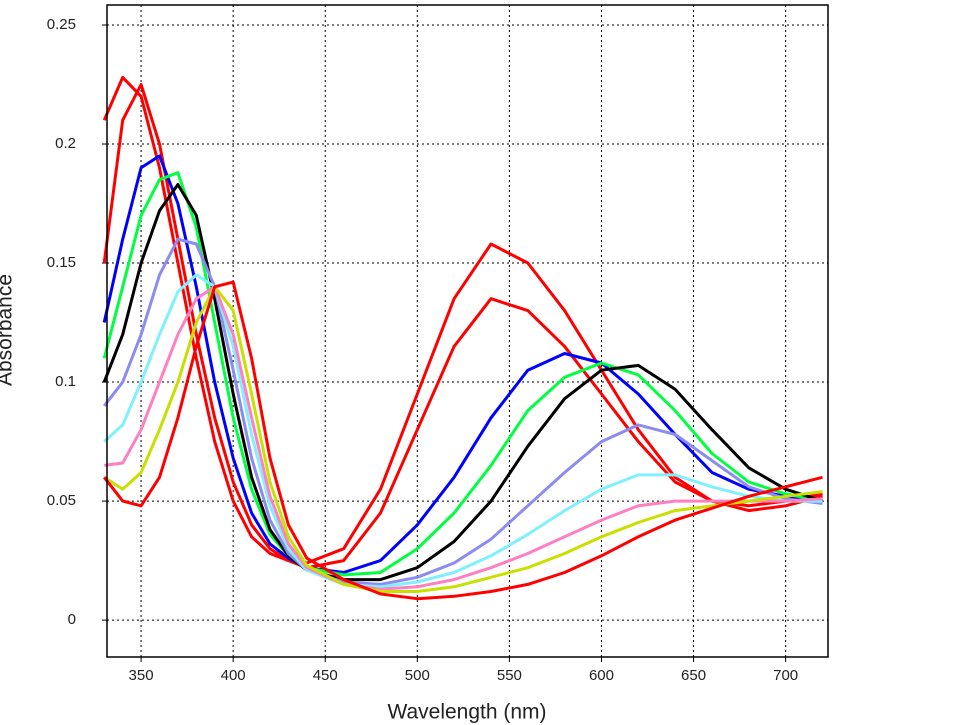 The width and height of the screenshot is (960, 725). What do you see at coordinates (61, 262) in the screenshot?
I see `y-tick-label: 0.15` at bounding box center [61, 262].